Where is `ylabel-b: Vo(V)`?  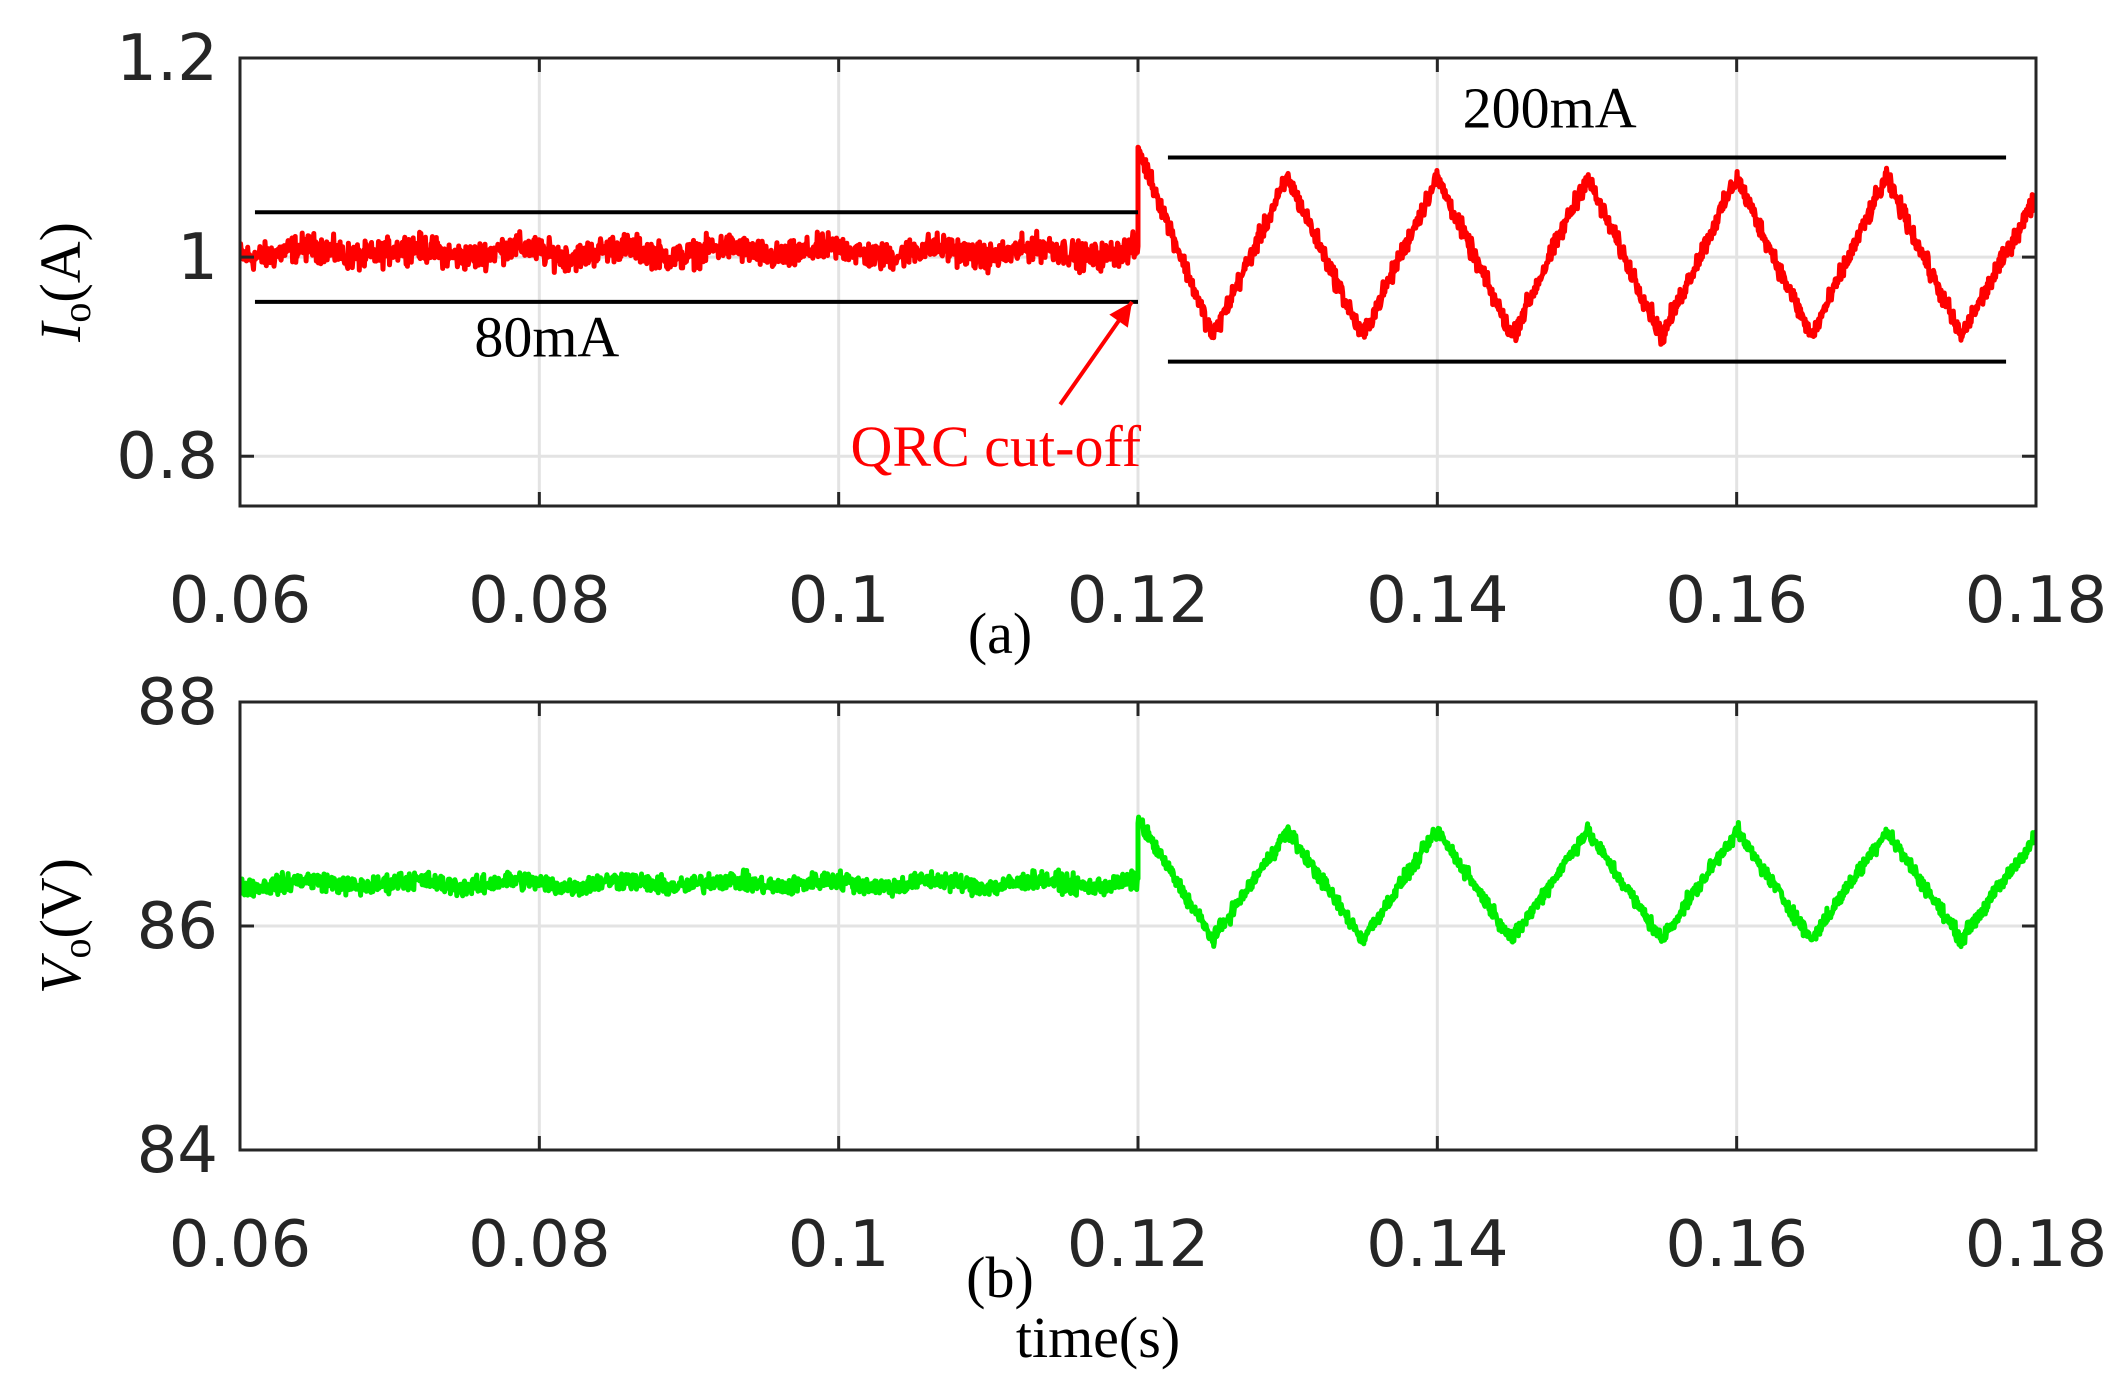
ylabel-b: Vo(V) is located at coordinates (63, 926).